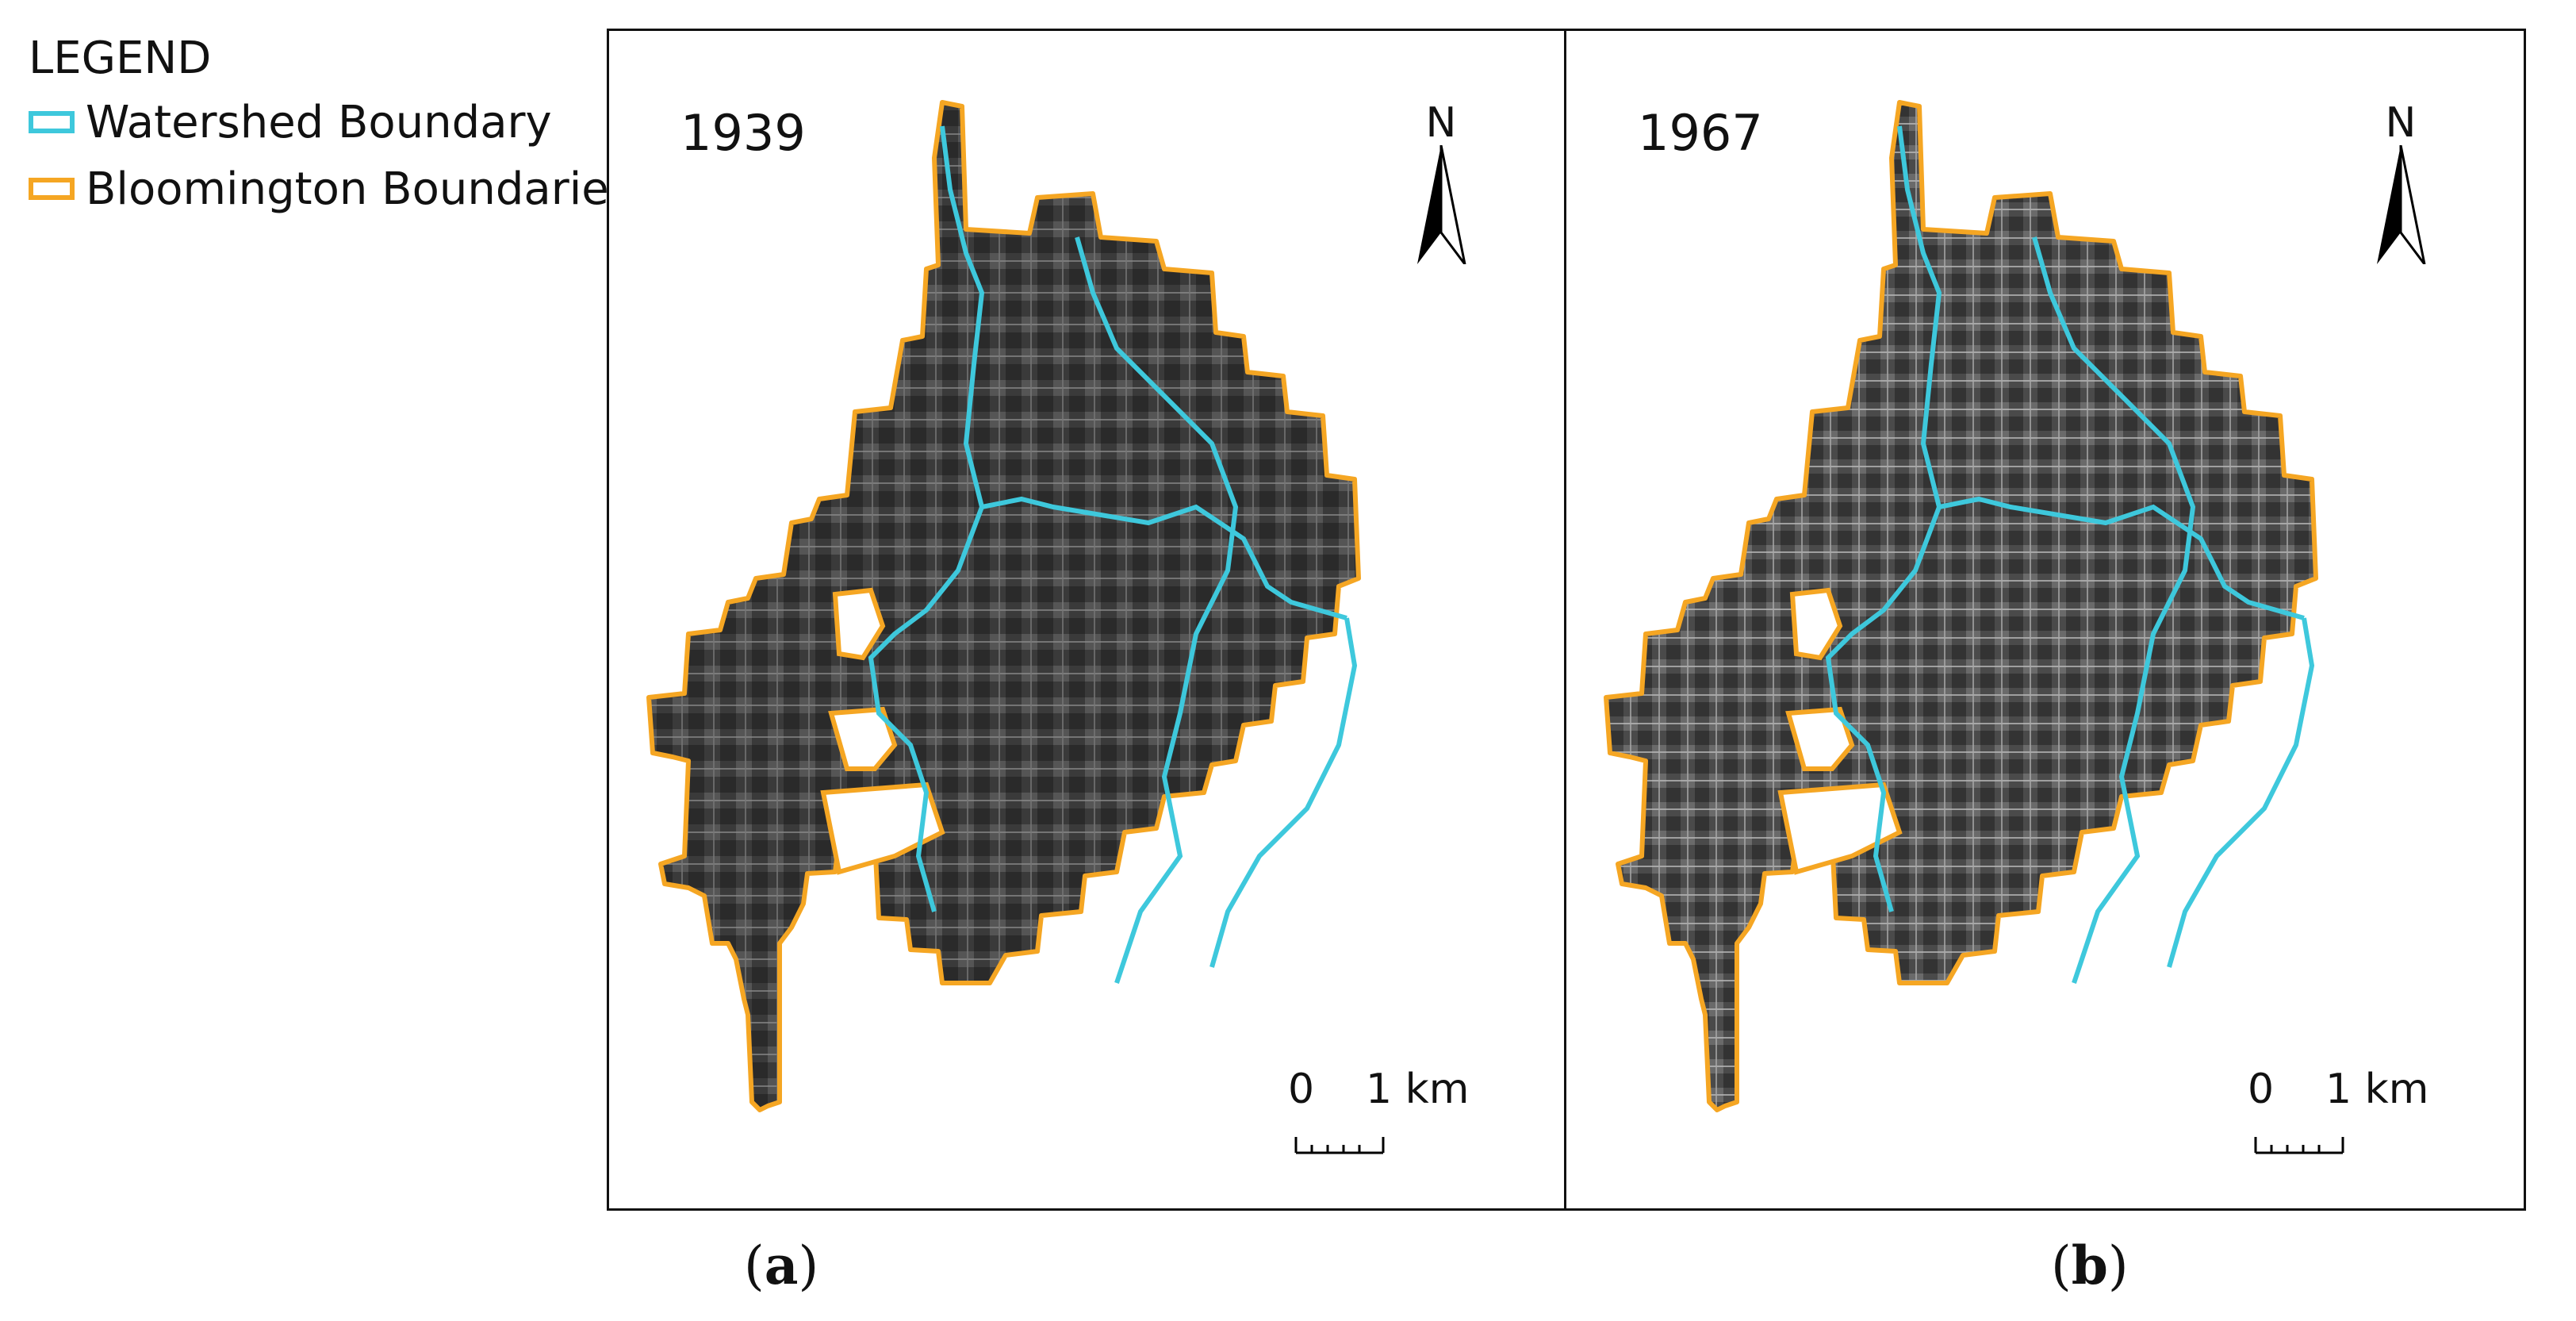 This screenshot has width=2576, height=1321. Describe the element at coordinates (926, 518) in the screenshot. I see `watershed-line-1939-a` at that location.